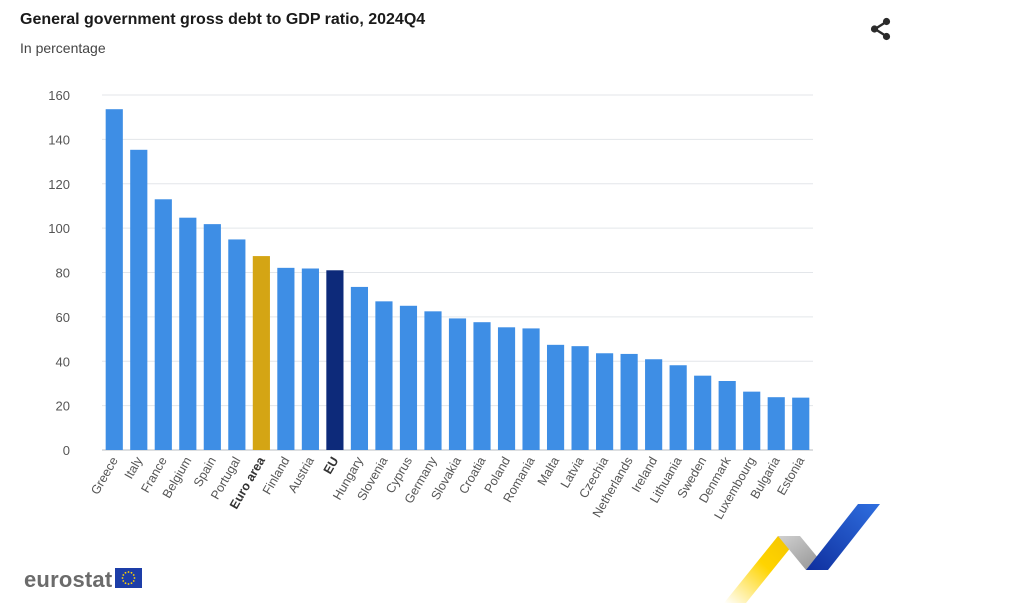  What do you see at coordinates (331, 466) in the screenshot?
I see `x-tick-label: EU` at bounding box center [331, 466].